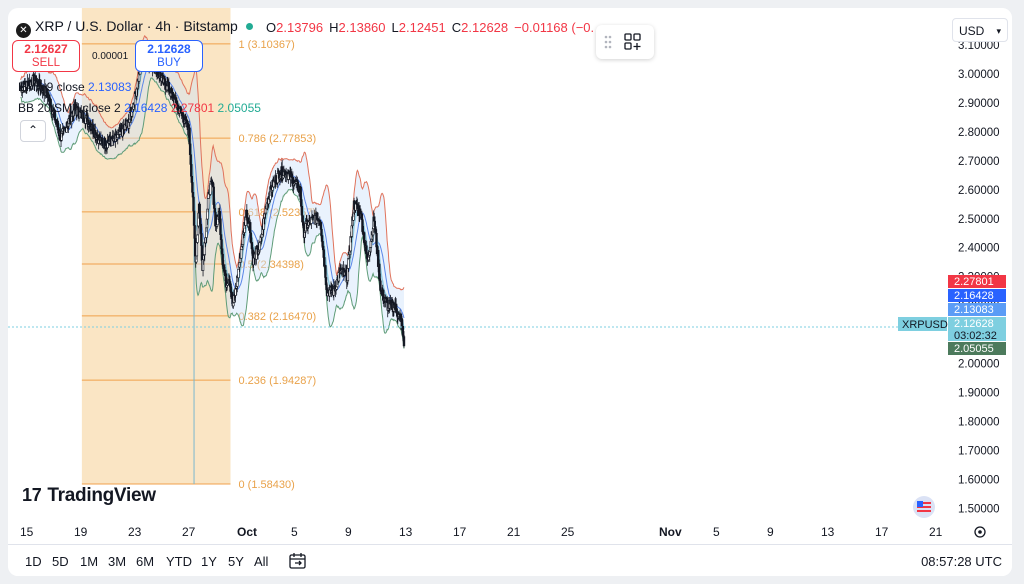 This screenshot has width=1024, height=584. What do you see at coordinates (179, 561) in the screenshot?
I see `range-ytd: YTD` at bounding box center [179, 561].